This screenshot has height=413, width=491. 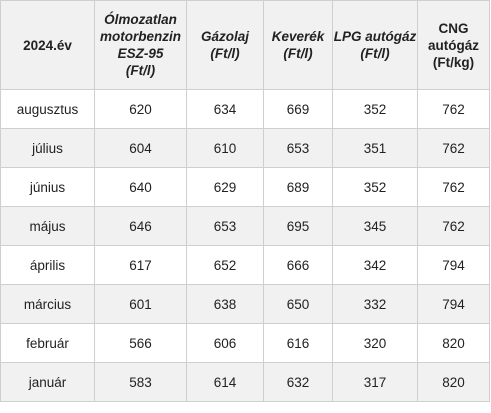 What do you see at coordinates (140, 343) in the screenshot?
I see `price-cell: 566` at bounding box center [140, 343].